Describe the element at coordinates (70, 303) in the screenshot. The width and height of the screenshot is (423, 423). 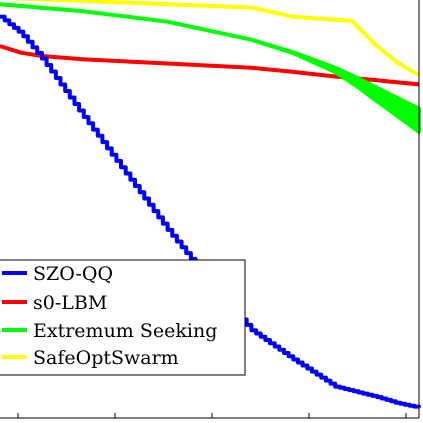
I see `legend-label-s0-lbm: s0-LBM` at that location.